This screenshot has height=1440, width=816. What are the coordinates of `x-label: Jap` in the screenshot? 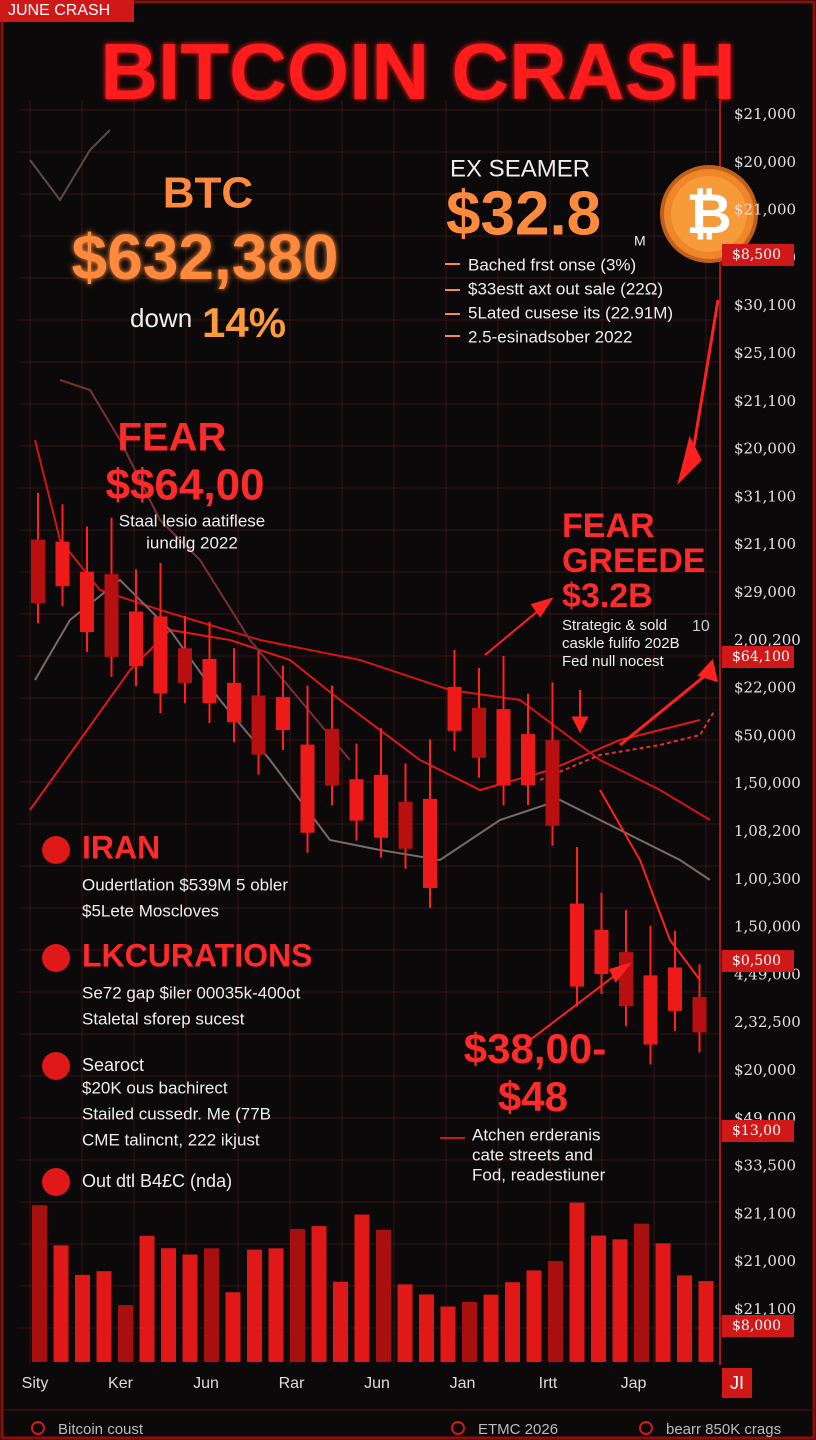 It's located at (634, 1383).